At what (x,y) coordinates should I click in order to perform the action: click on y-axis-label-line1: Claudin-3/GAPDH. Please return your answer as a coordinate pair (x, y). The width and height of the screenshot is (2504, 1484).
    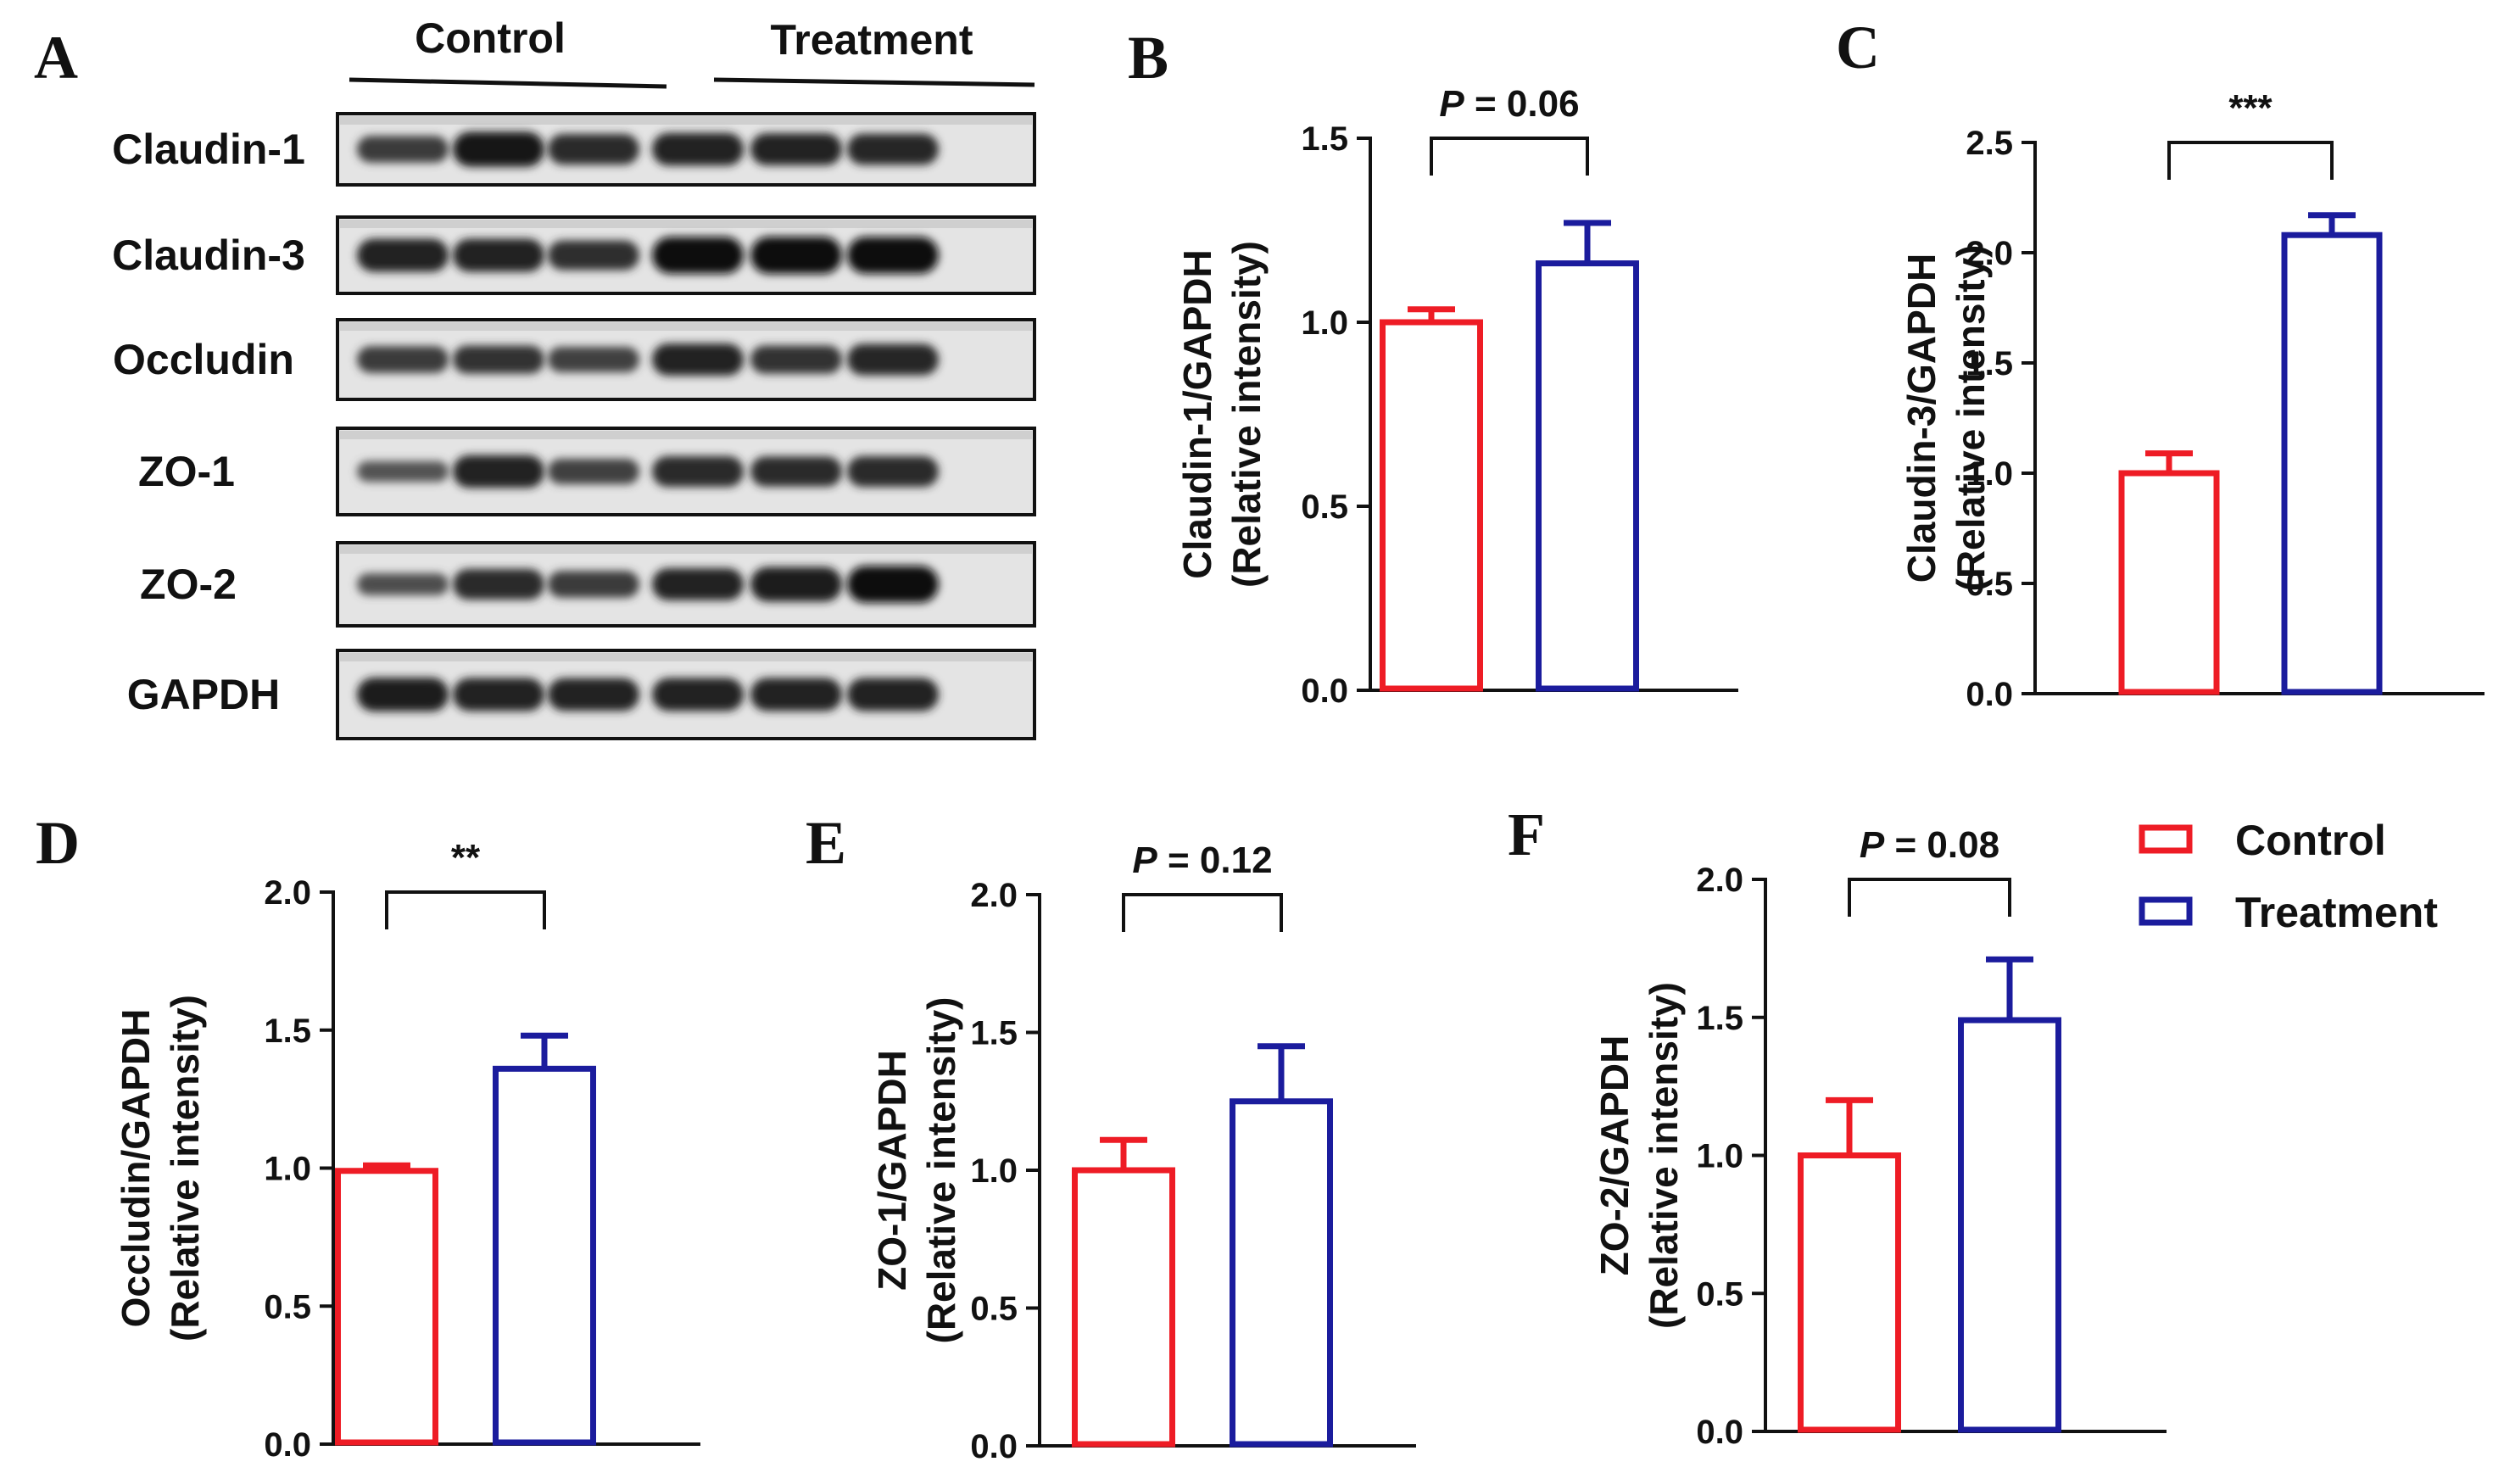
    Looking at the image, I should click on (1921, 418).